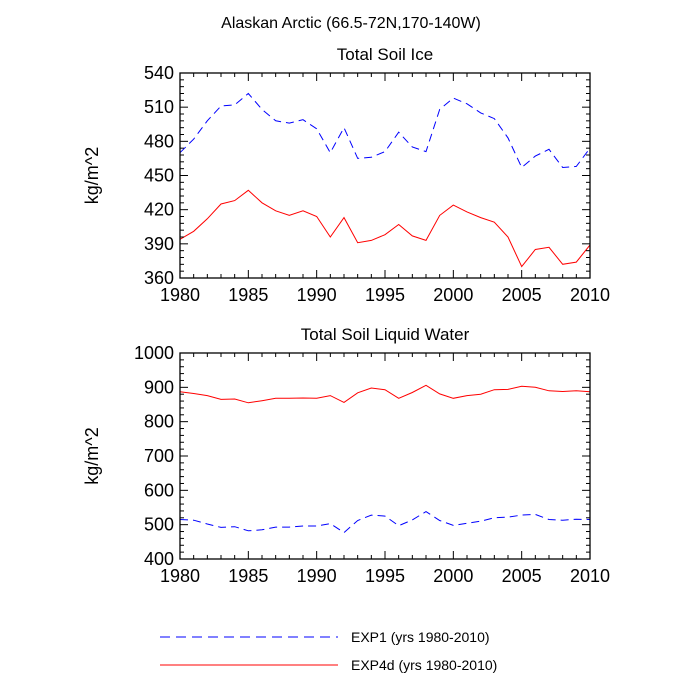  Describe the element at coordinates (159, 141) in the screenshot. I see `y-tick-label: 480` at that location.